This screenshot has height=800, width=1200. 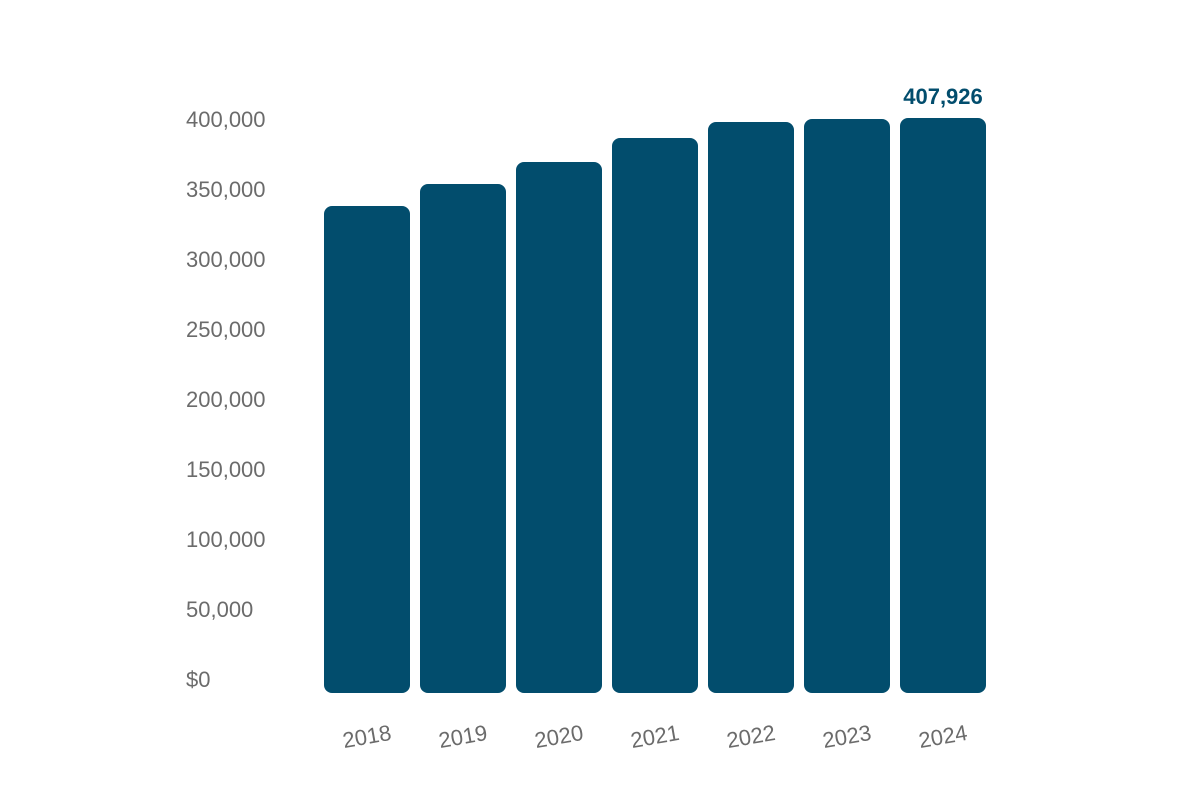 I want to click on y-tick-label: $0, so click(x=198, y=679).